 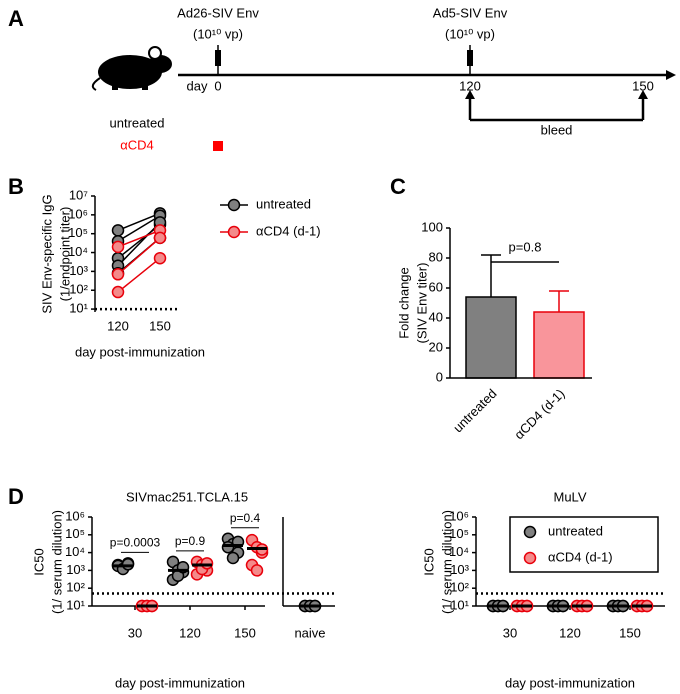 I want to click on significance-label: p=0.4, so click(x=245, y=518).